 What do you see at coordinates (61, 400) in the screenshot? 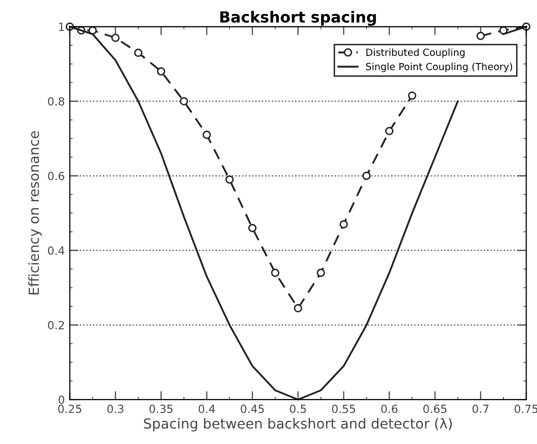
I see `y-tick-label: 0` at bounding box center [61, 400].